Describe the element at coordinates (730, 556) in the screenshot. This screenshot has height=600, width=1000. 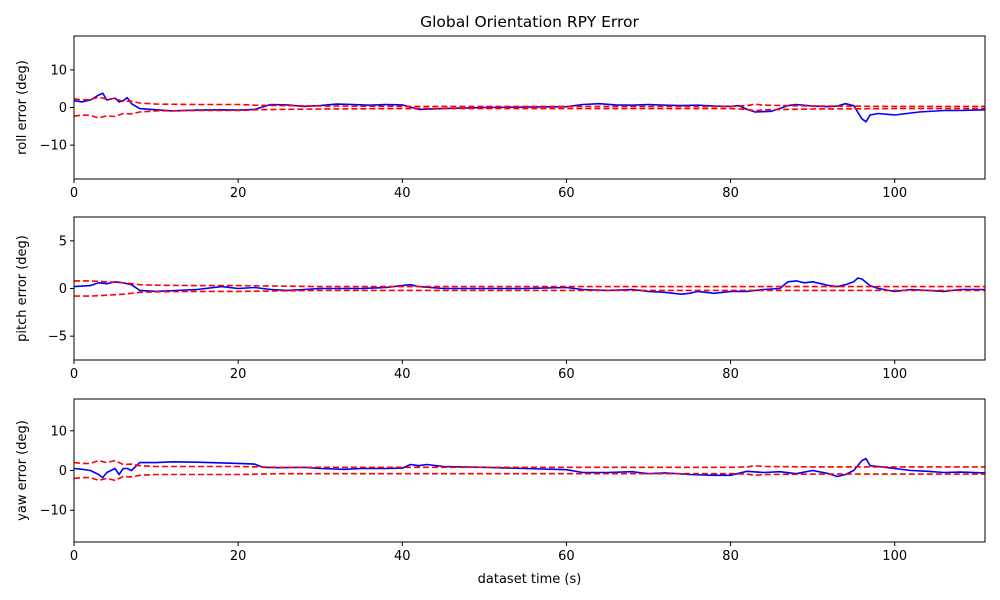
I see `yaw-x-tick-label: 80` at that location.